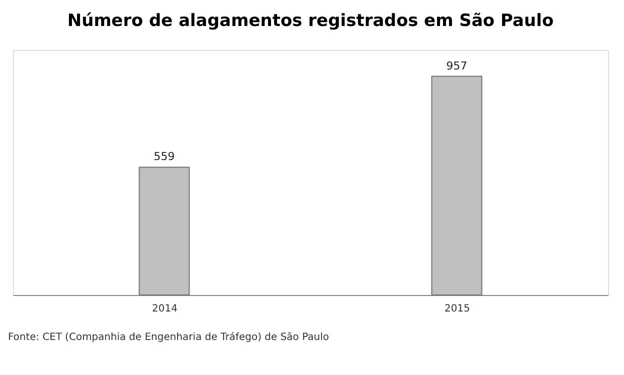 This screenshot has height=375, width=624. Describe the element at coordinates (457, 309) in the screenshot. I see `x-tick-label: 2015` at that location.